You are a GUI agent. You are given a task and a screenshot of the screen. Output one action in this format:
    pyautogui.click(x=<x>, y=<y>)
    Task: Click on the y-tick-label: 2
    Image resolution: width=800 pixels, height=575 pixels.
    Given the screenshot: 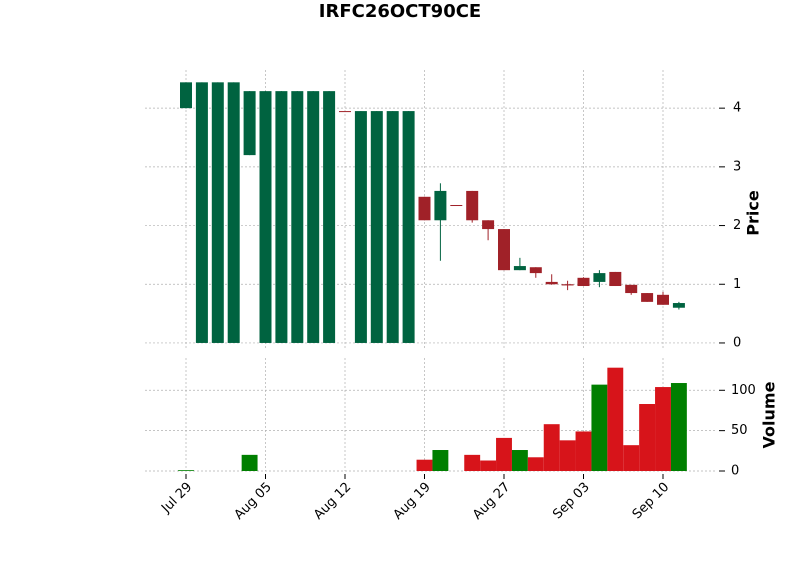 What is the action you would take?
    pyautogui.click(x=737, y=225)
    